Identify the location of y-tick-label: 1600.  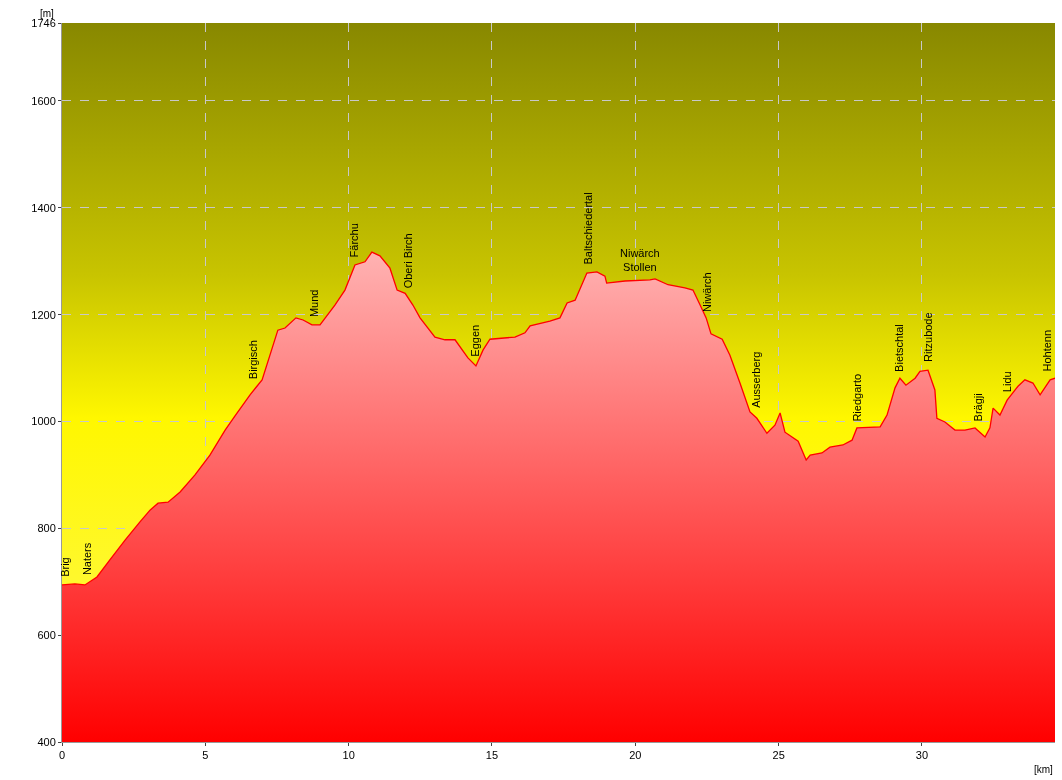
(43, 100).